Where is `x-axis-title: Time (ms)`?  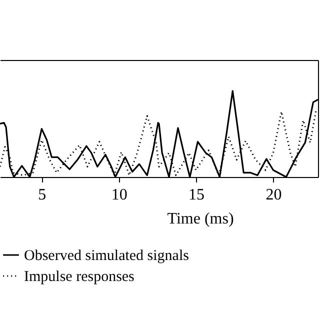
x-axis-title: Time (ms) is located at coordinates (200, 219).